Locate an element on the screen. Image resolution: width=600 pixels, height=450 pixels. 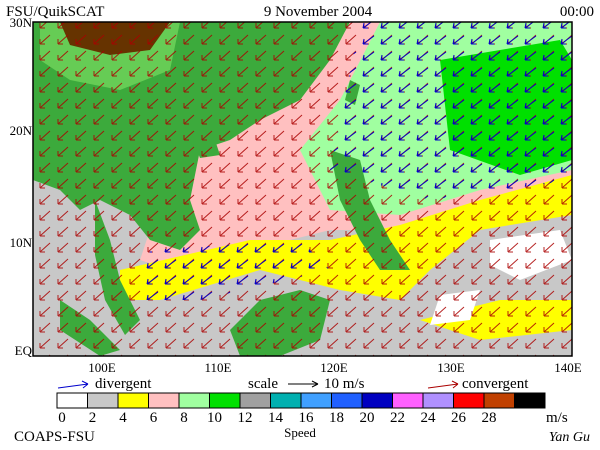
colorbar-label: 18 is located at coordinates (336, 418).